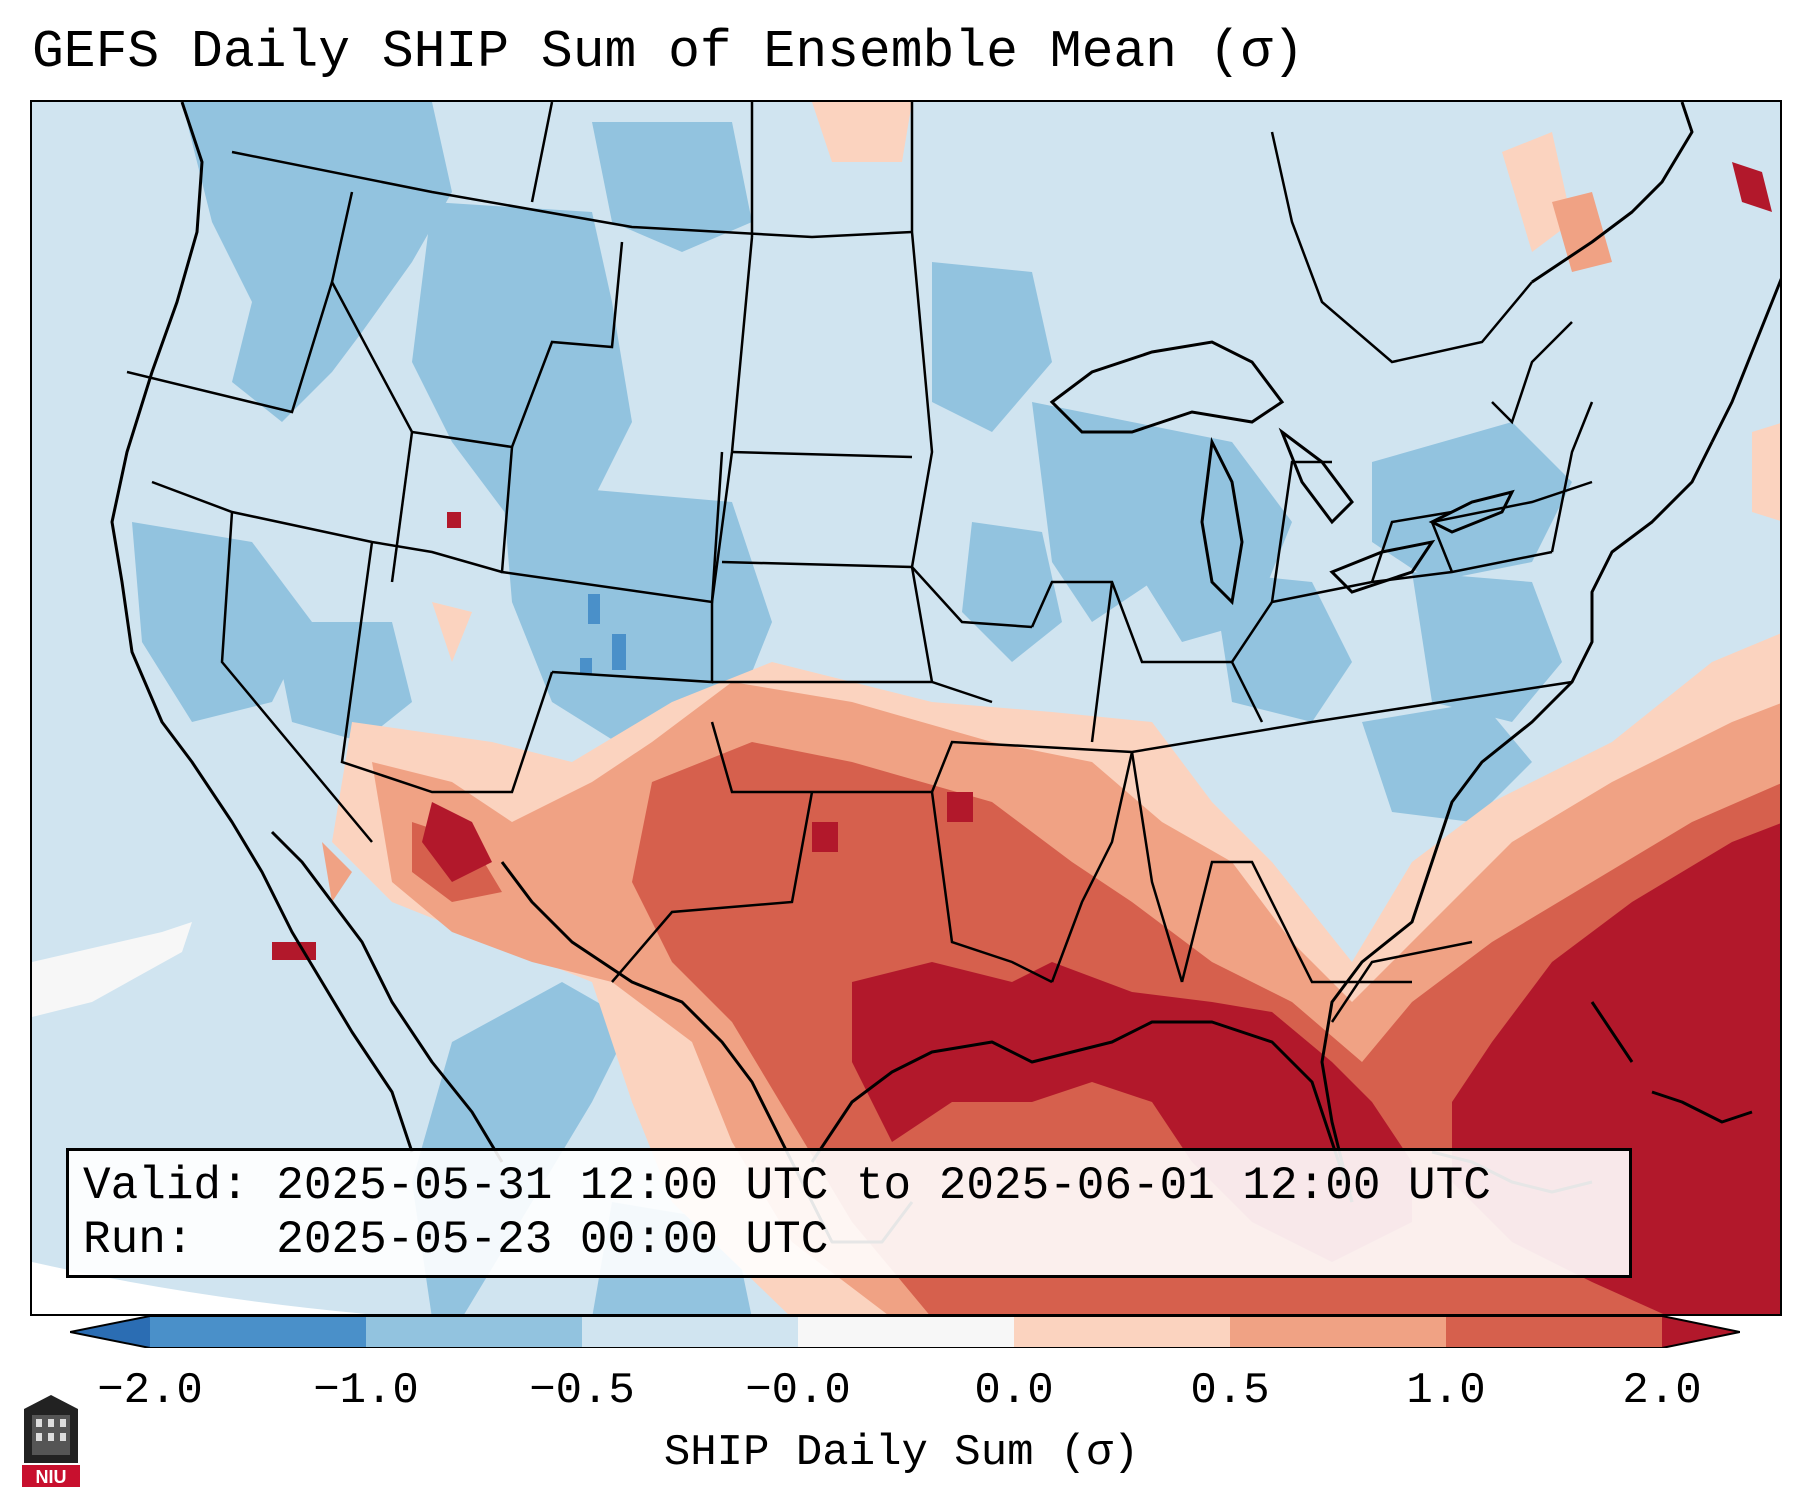 The width and height of the screenshot is (1803, 1506). What do you see at coordinates (51, 1441) in the screenshot?
I see `niu-logo-icon: NIU` at bounding box center [51, 1441].